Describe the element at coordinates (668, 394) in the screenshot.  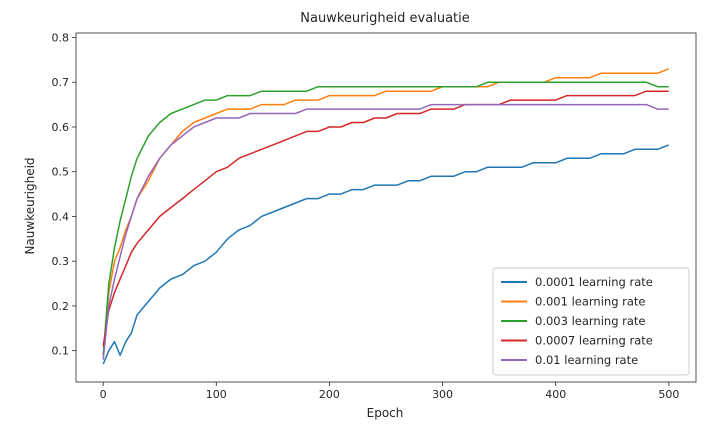
I see `x-tick-label: 500` at that location.